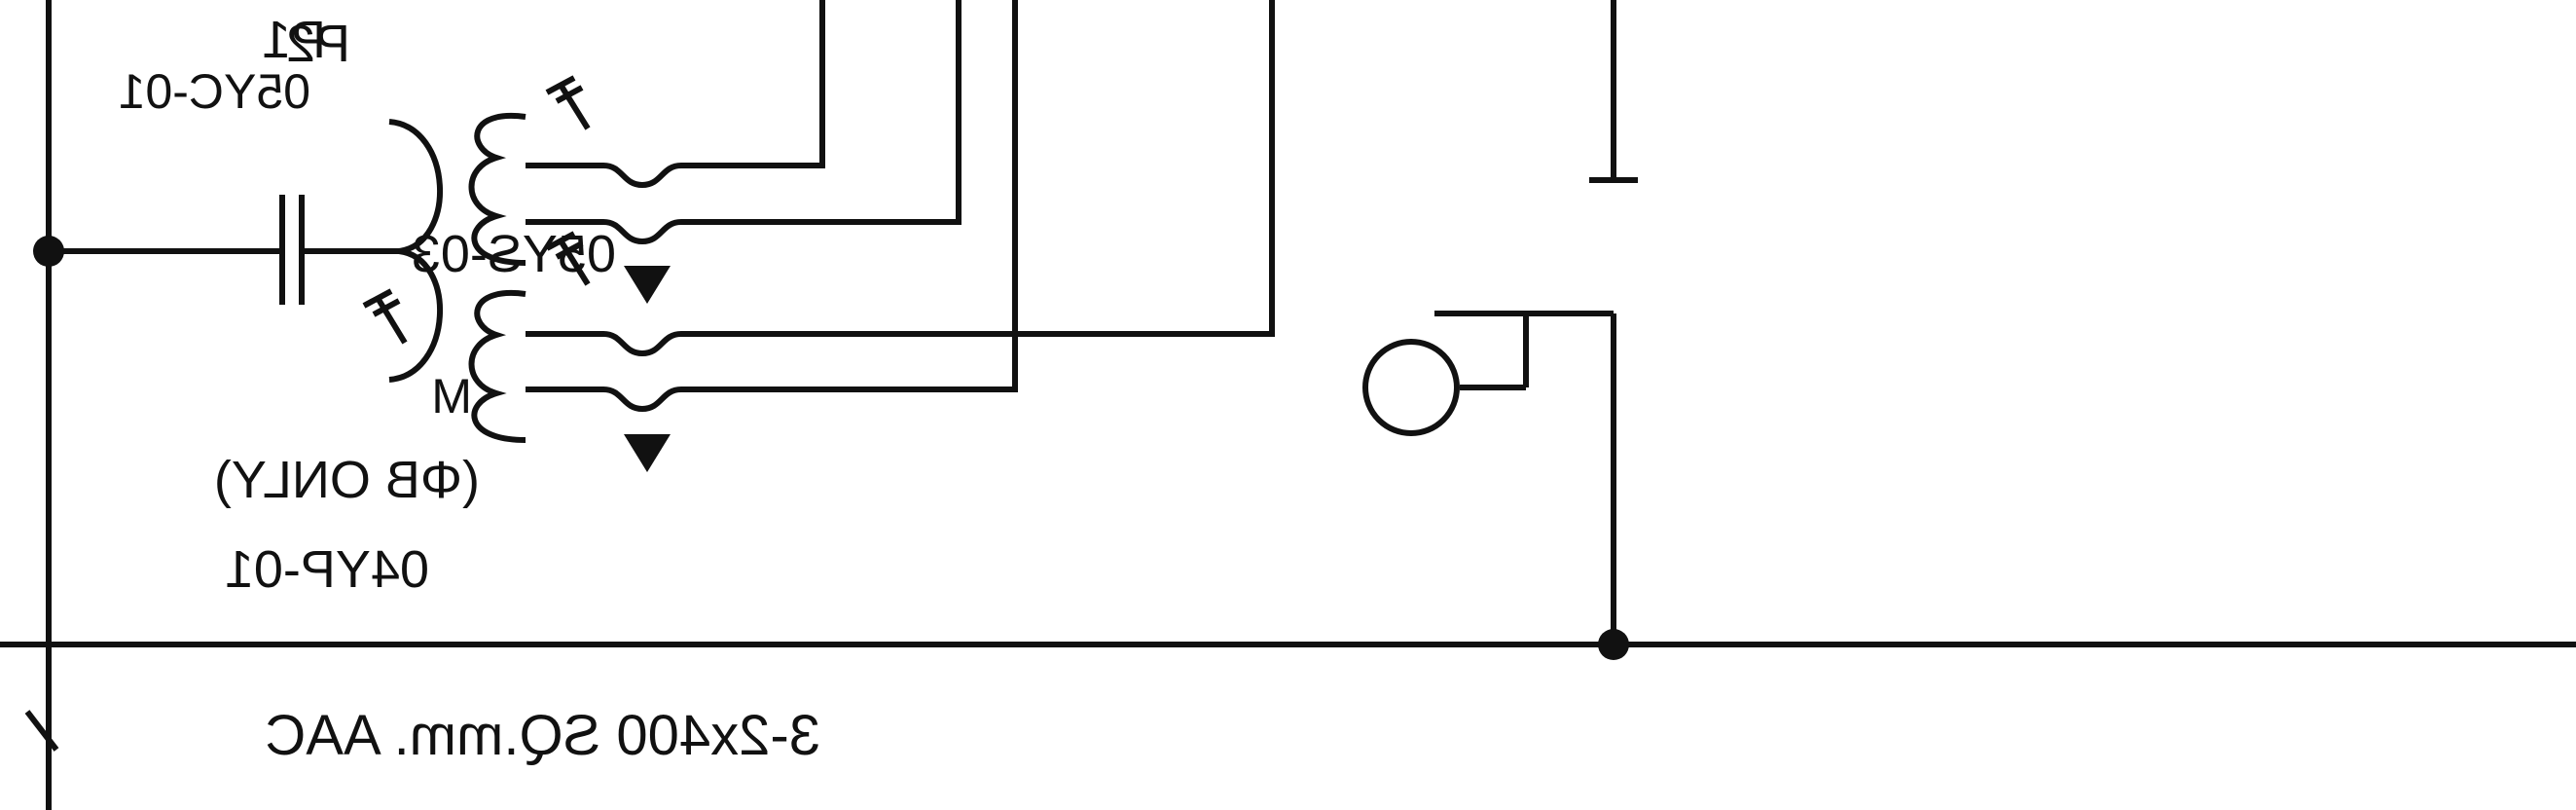 The height and width of the screenshot is (810, 2576). I want to click on label-p1: P1, so click(294, 40).